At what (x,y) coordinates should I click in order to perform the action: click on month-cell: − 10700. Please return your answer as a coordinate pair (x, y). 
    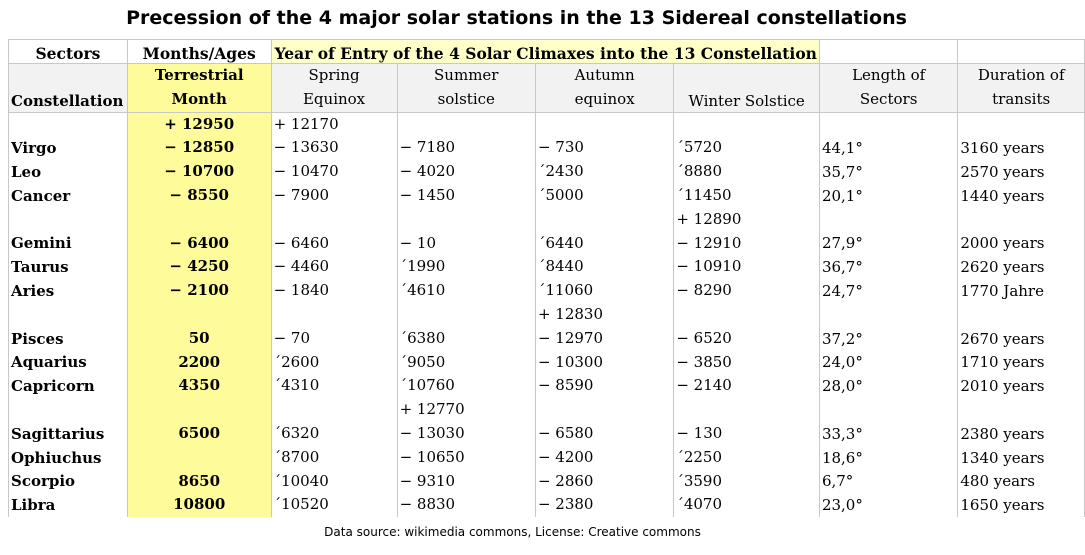
    Looking at the image, I should click on (199, 172).